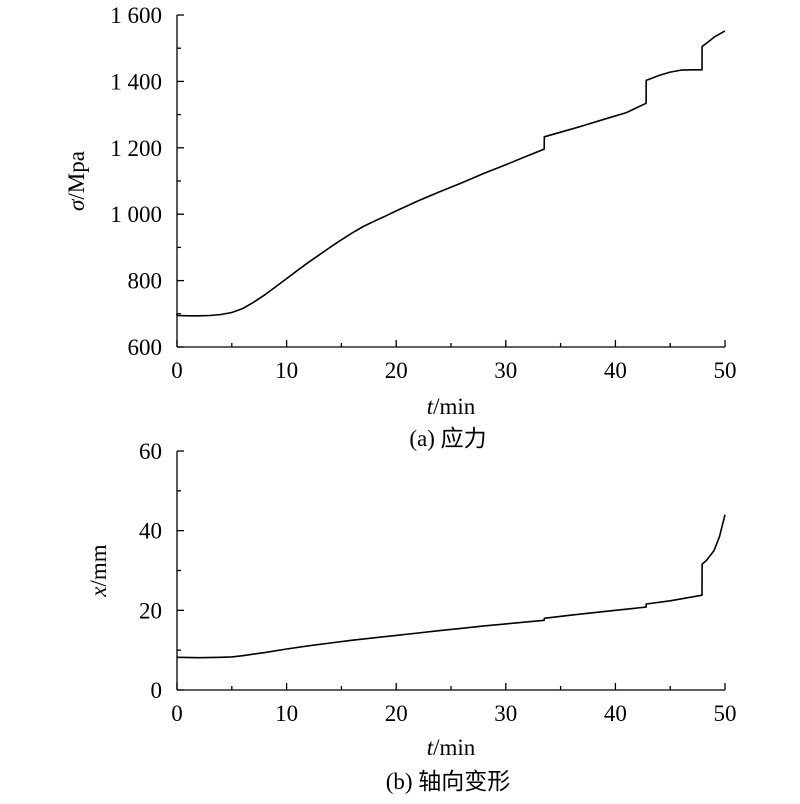 Image resolution: width=800 pixels, height=804 pixels. Describe the element at coordinates (150, 531) in the screenshot. I see `y-tick-label: 40` at that location.